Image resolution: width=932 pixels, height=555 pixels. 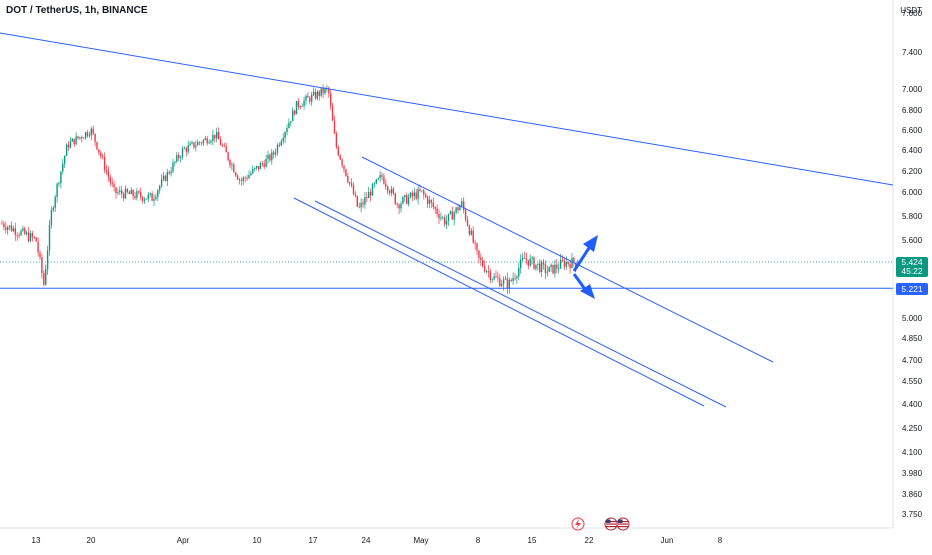 What do you see at coordinates (912, 473) in the screenshot?
I see `price-tick-label: 3.980` at bounding box center [912, 473].